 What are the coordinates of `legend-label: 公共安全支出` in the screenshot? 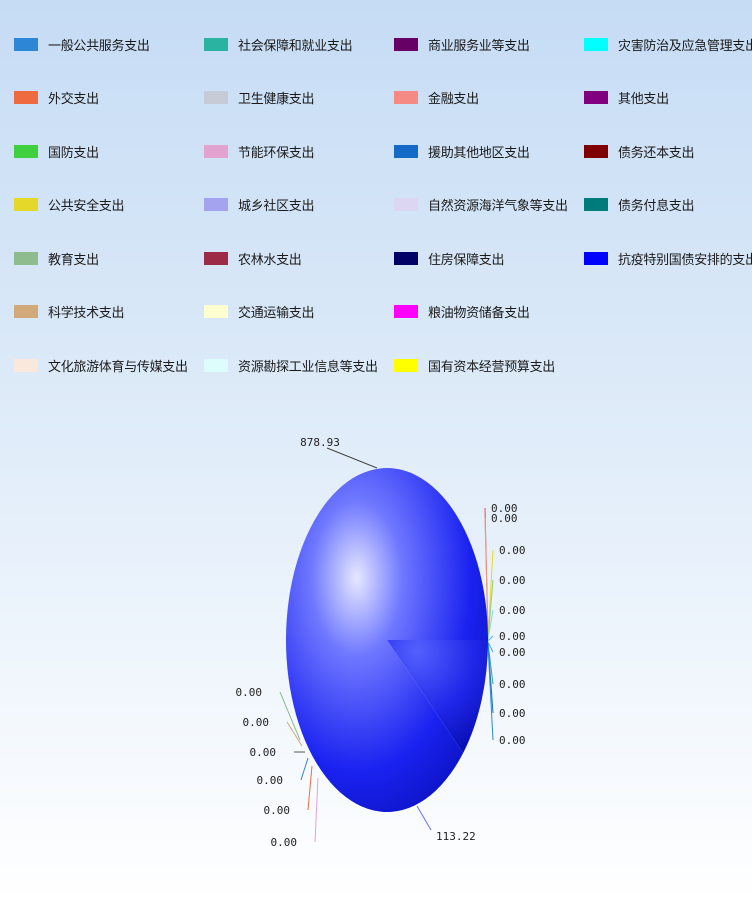 It's located at (86, 206).